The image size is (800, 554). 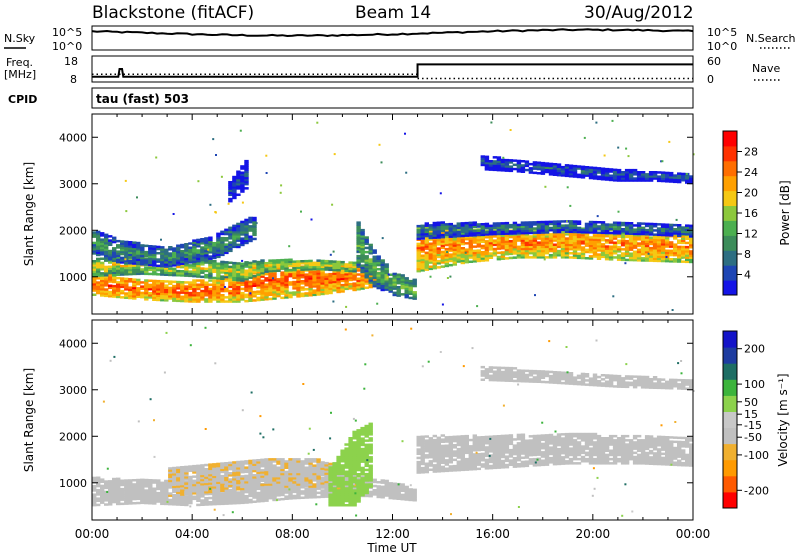 I want to click on nave-label: Nave, so click(x=766, y=68).